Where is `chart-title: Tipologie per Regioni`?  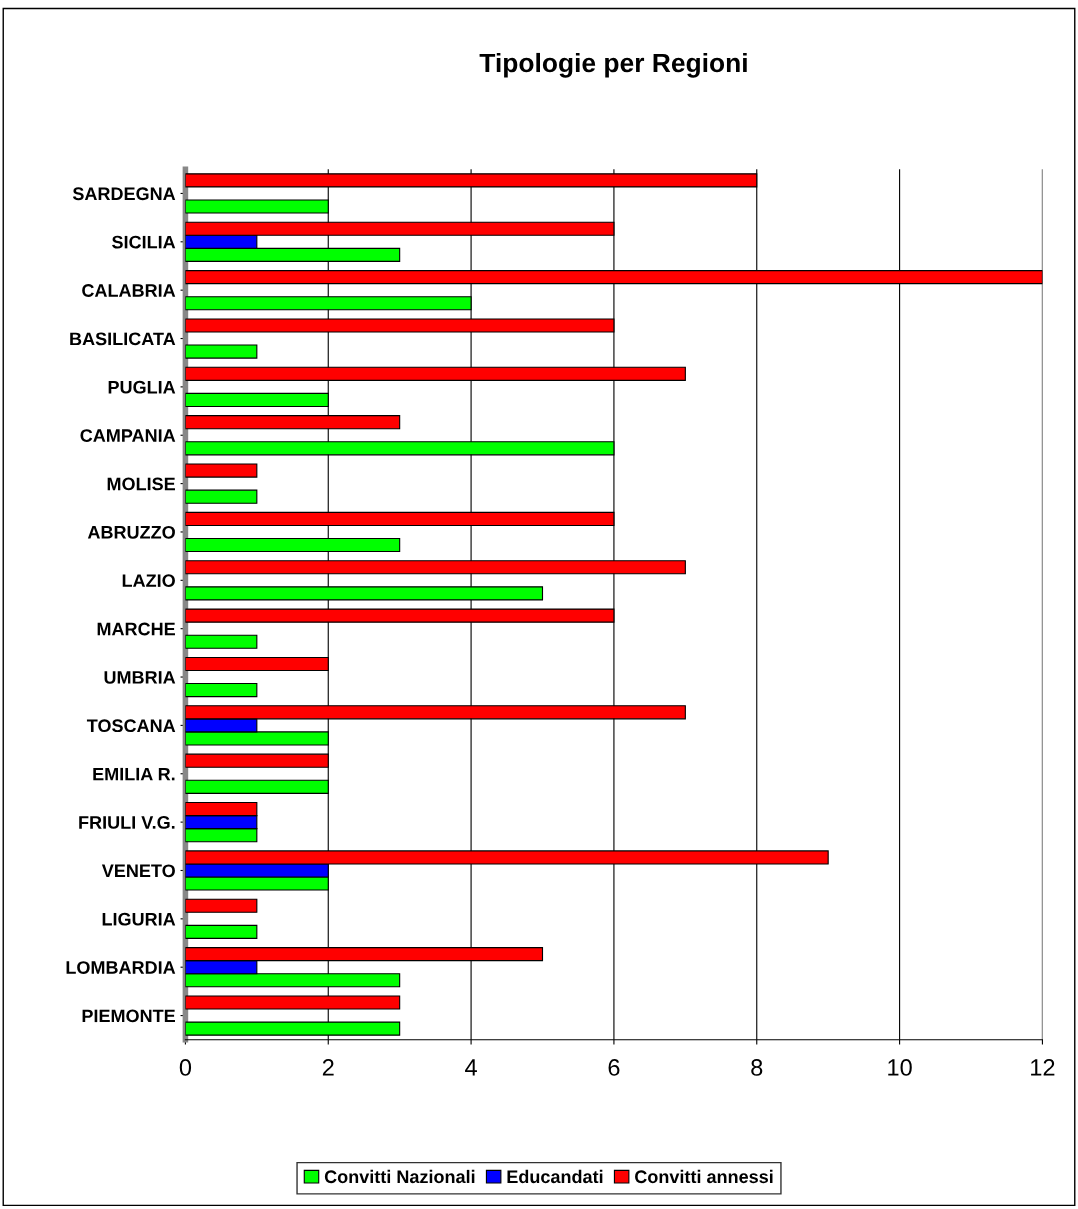
chart-title: Tipologie per Regioni is located at coordinates (613, 65).